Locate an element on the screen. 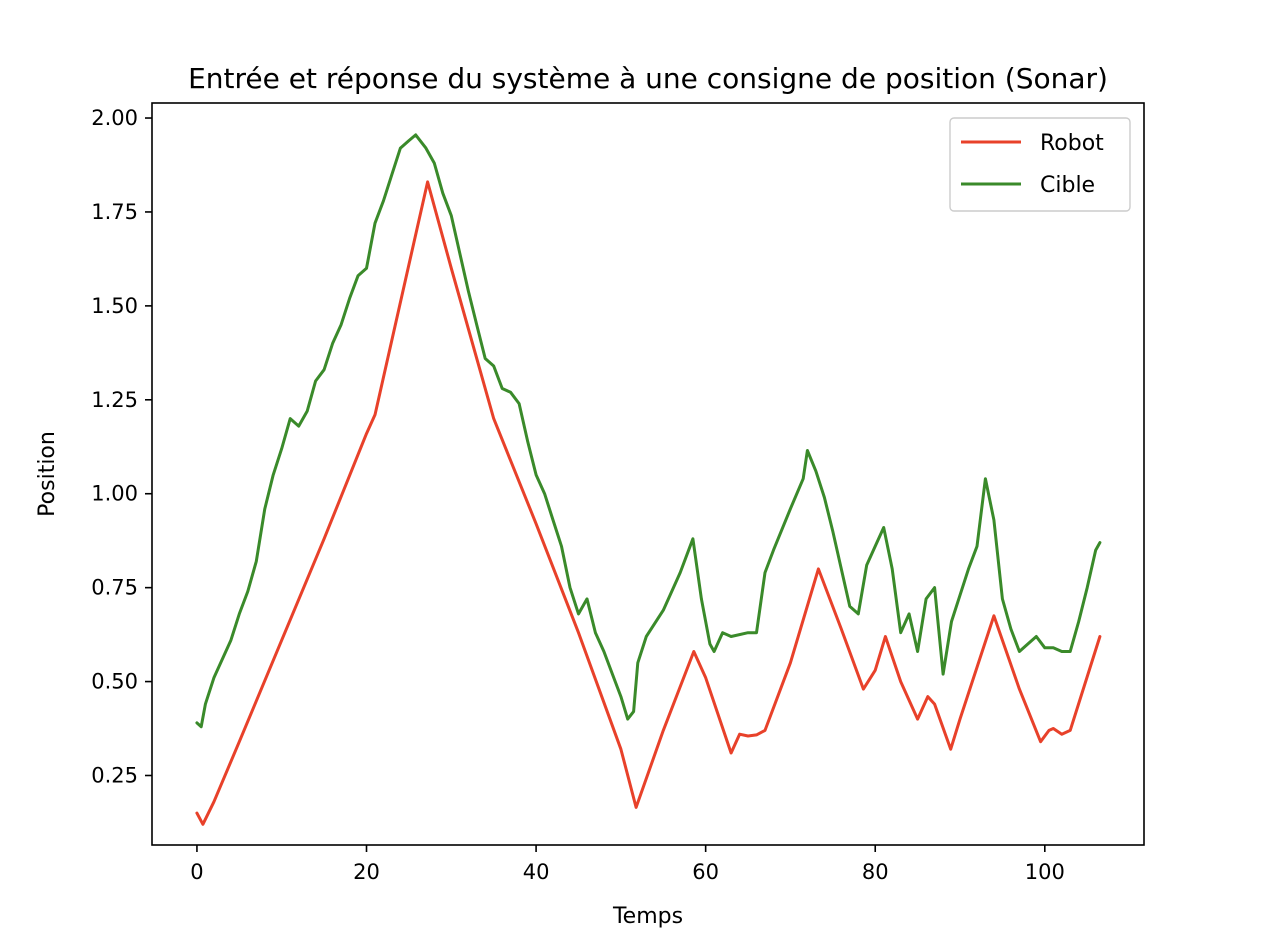  y-tick-label: 2.00 is located at coordinates (114, 118).